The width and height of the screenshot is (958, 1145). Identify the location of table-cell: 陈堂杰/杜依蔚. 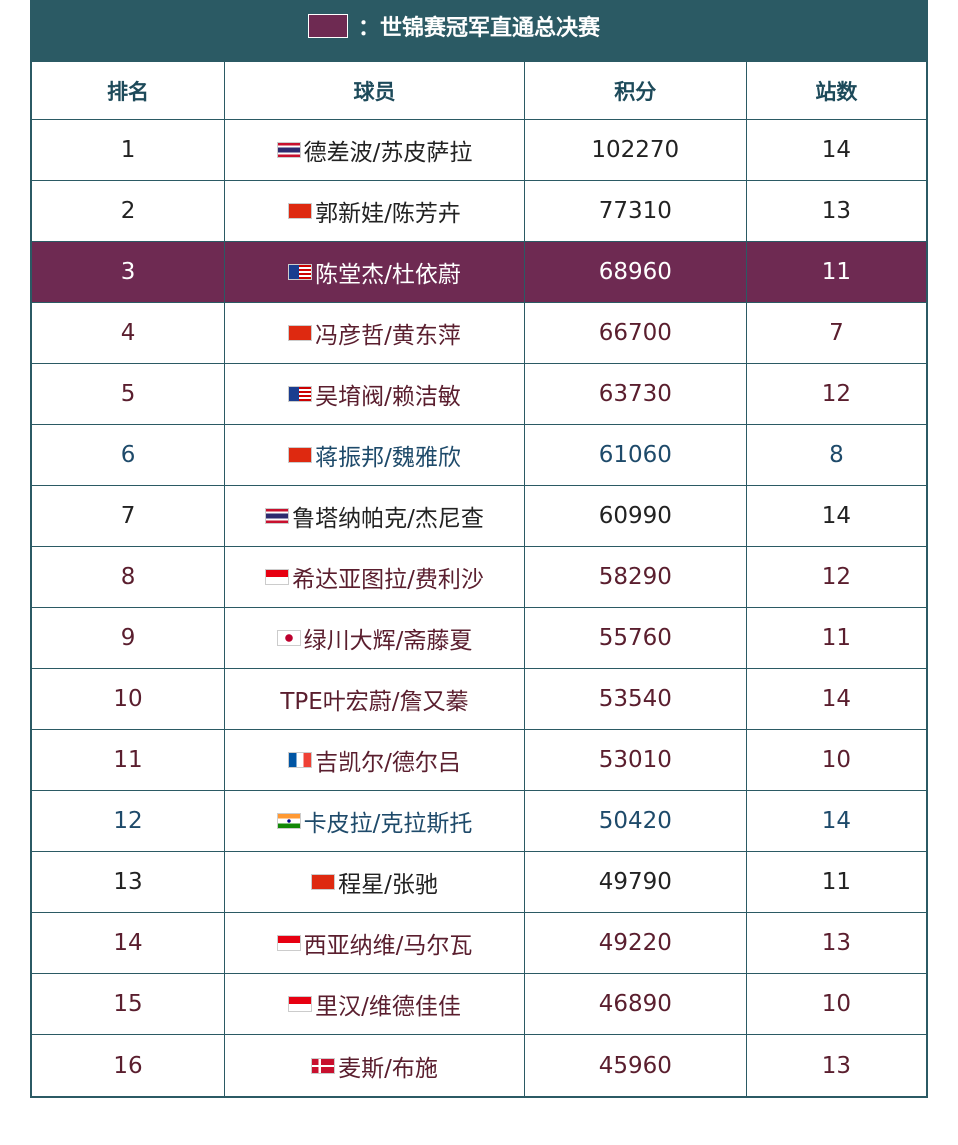
(375, 272).